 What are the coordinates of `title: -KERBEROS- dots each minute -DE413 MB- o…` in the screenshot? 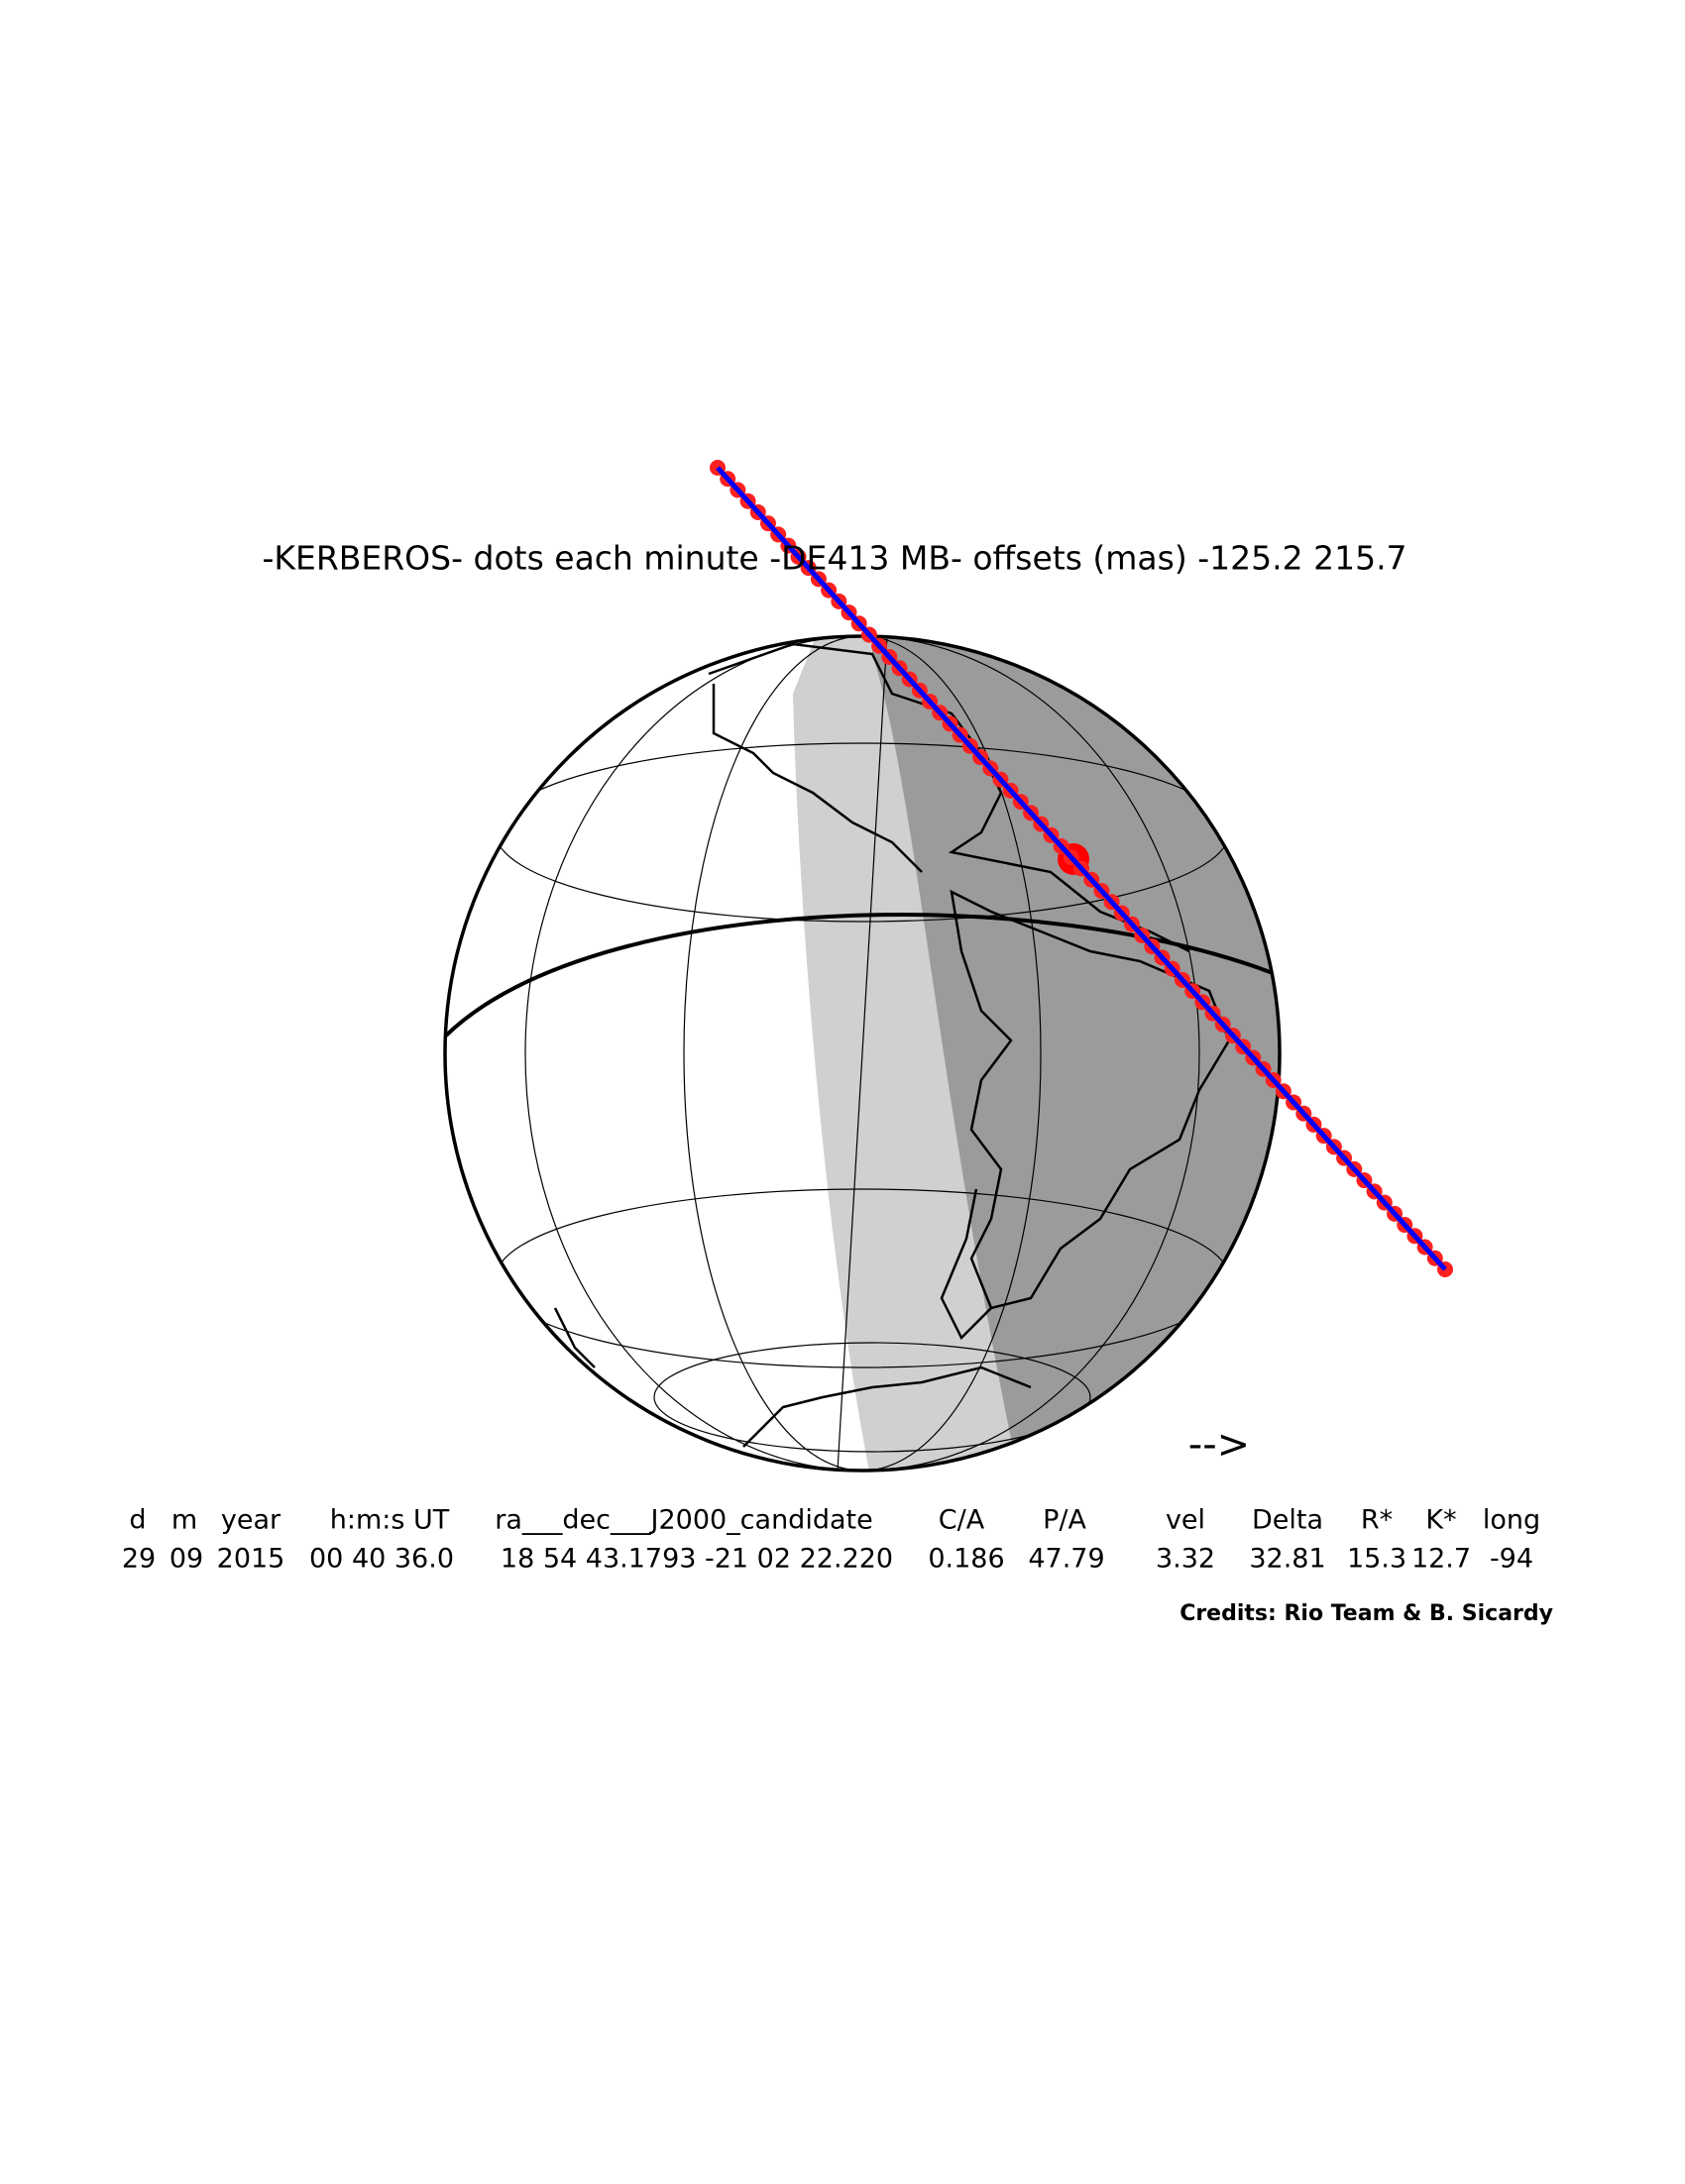 It's located at (834, 558).